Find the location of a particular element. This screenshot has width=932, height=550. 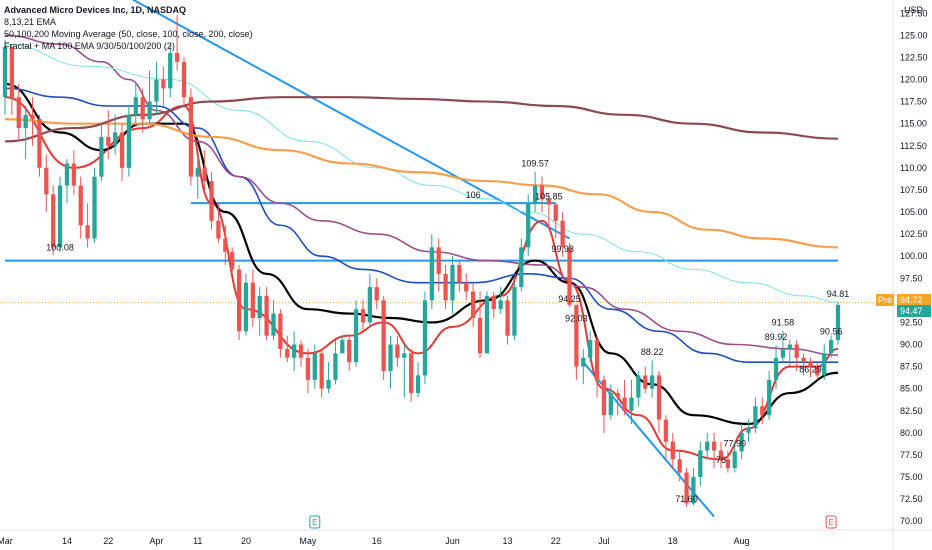

price-tick-label: 112.50 is located at coordinates (913, 146).